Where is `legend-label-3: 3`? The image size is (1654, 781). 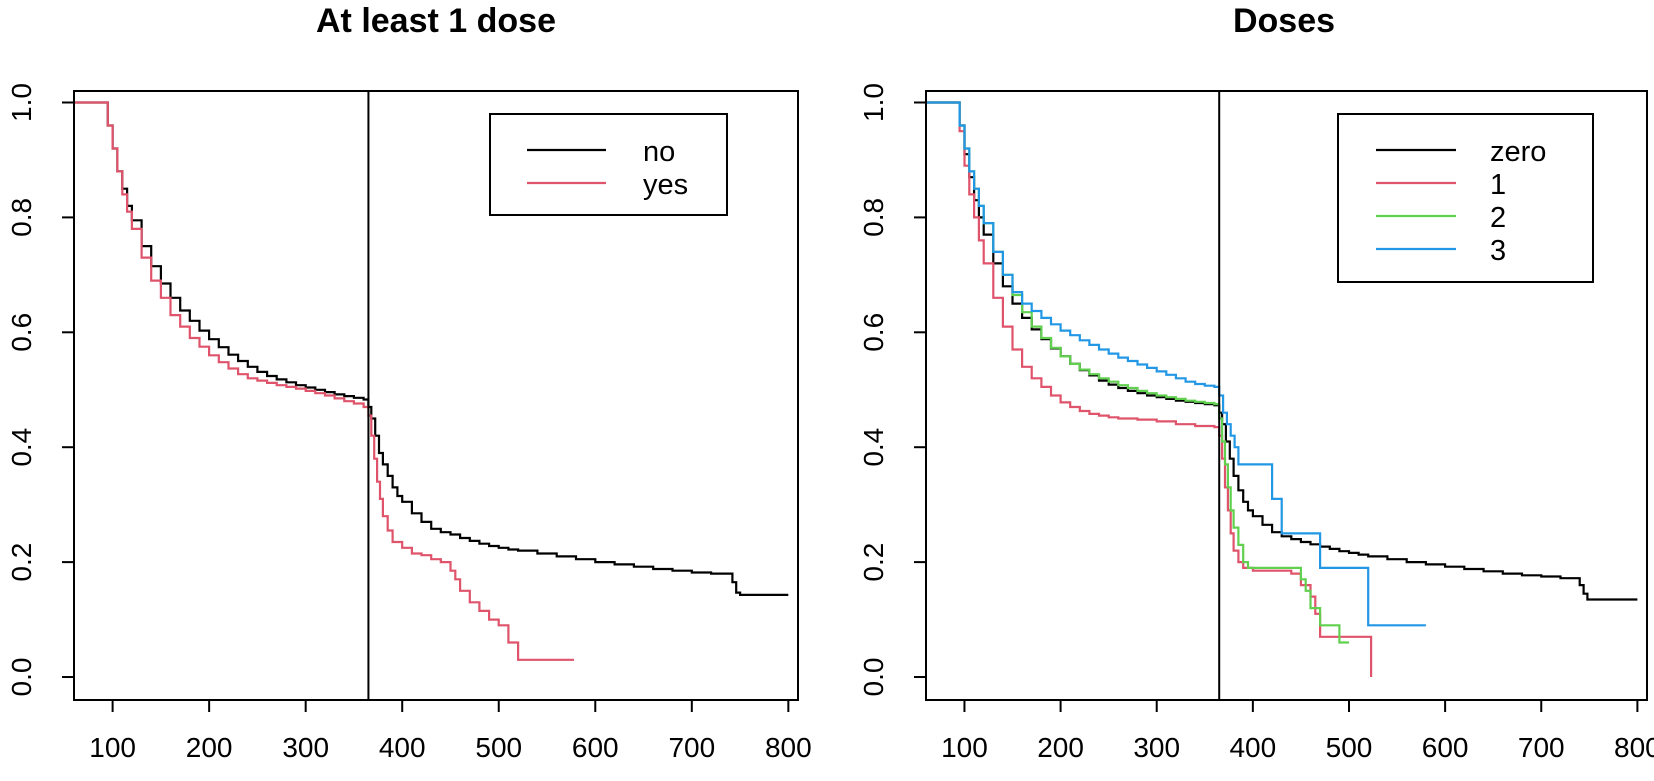 legend-label-3: 3 is located at coordinates (1498, 251).